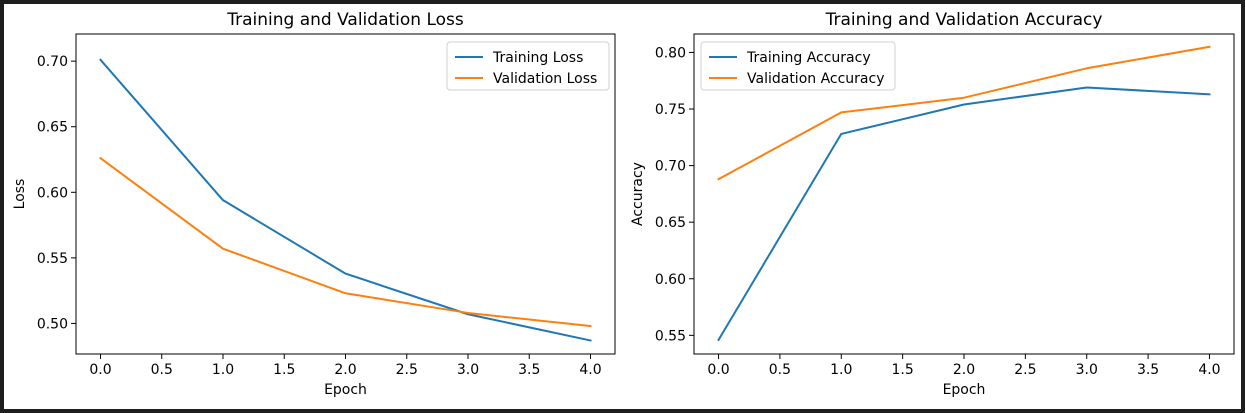 This screenshot has height=413, width=1245. I want to click on legend-label: Validation Accuracy, so click(816, 79).